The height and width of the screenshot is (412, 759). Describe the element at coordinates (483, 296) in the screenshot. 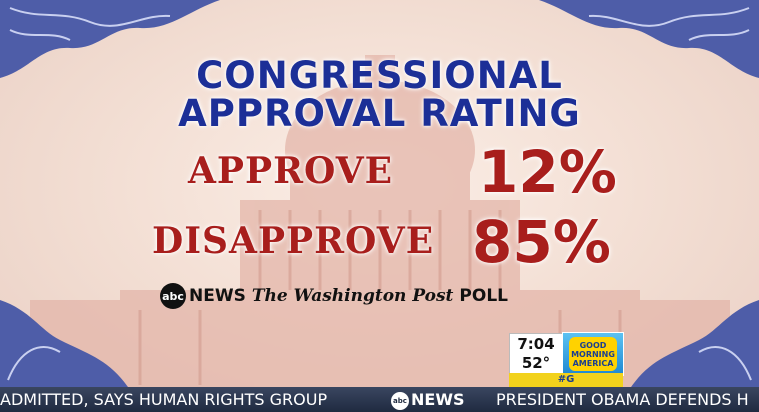

I see `source-poll: POLL` at that location.